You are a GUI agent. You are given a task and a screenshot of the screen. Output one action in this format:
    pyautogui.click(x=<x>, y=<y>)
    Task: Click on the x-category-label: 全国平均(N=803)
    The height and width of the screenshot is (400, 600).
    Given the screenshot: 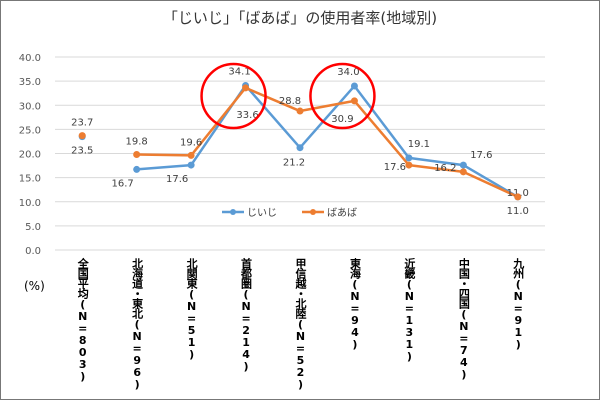 What is the action you would take?
    pyautogui.click(x=83, y=320)
    